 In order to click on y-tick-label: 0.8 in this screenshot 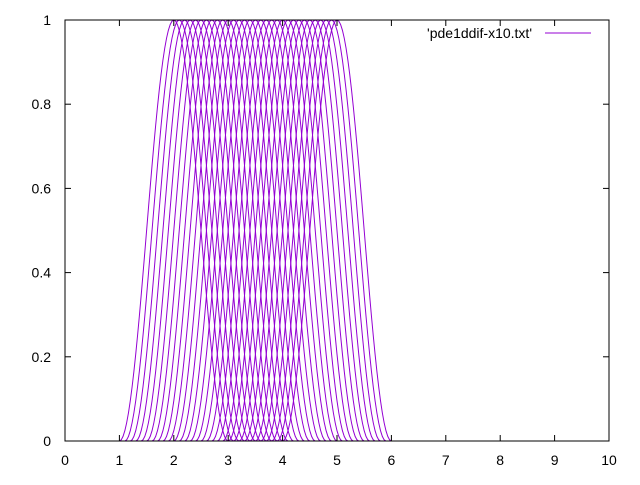, I will do `click(42, 104)`.